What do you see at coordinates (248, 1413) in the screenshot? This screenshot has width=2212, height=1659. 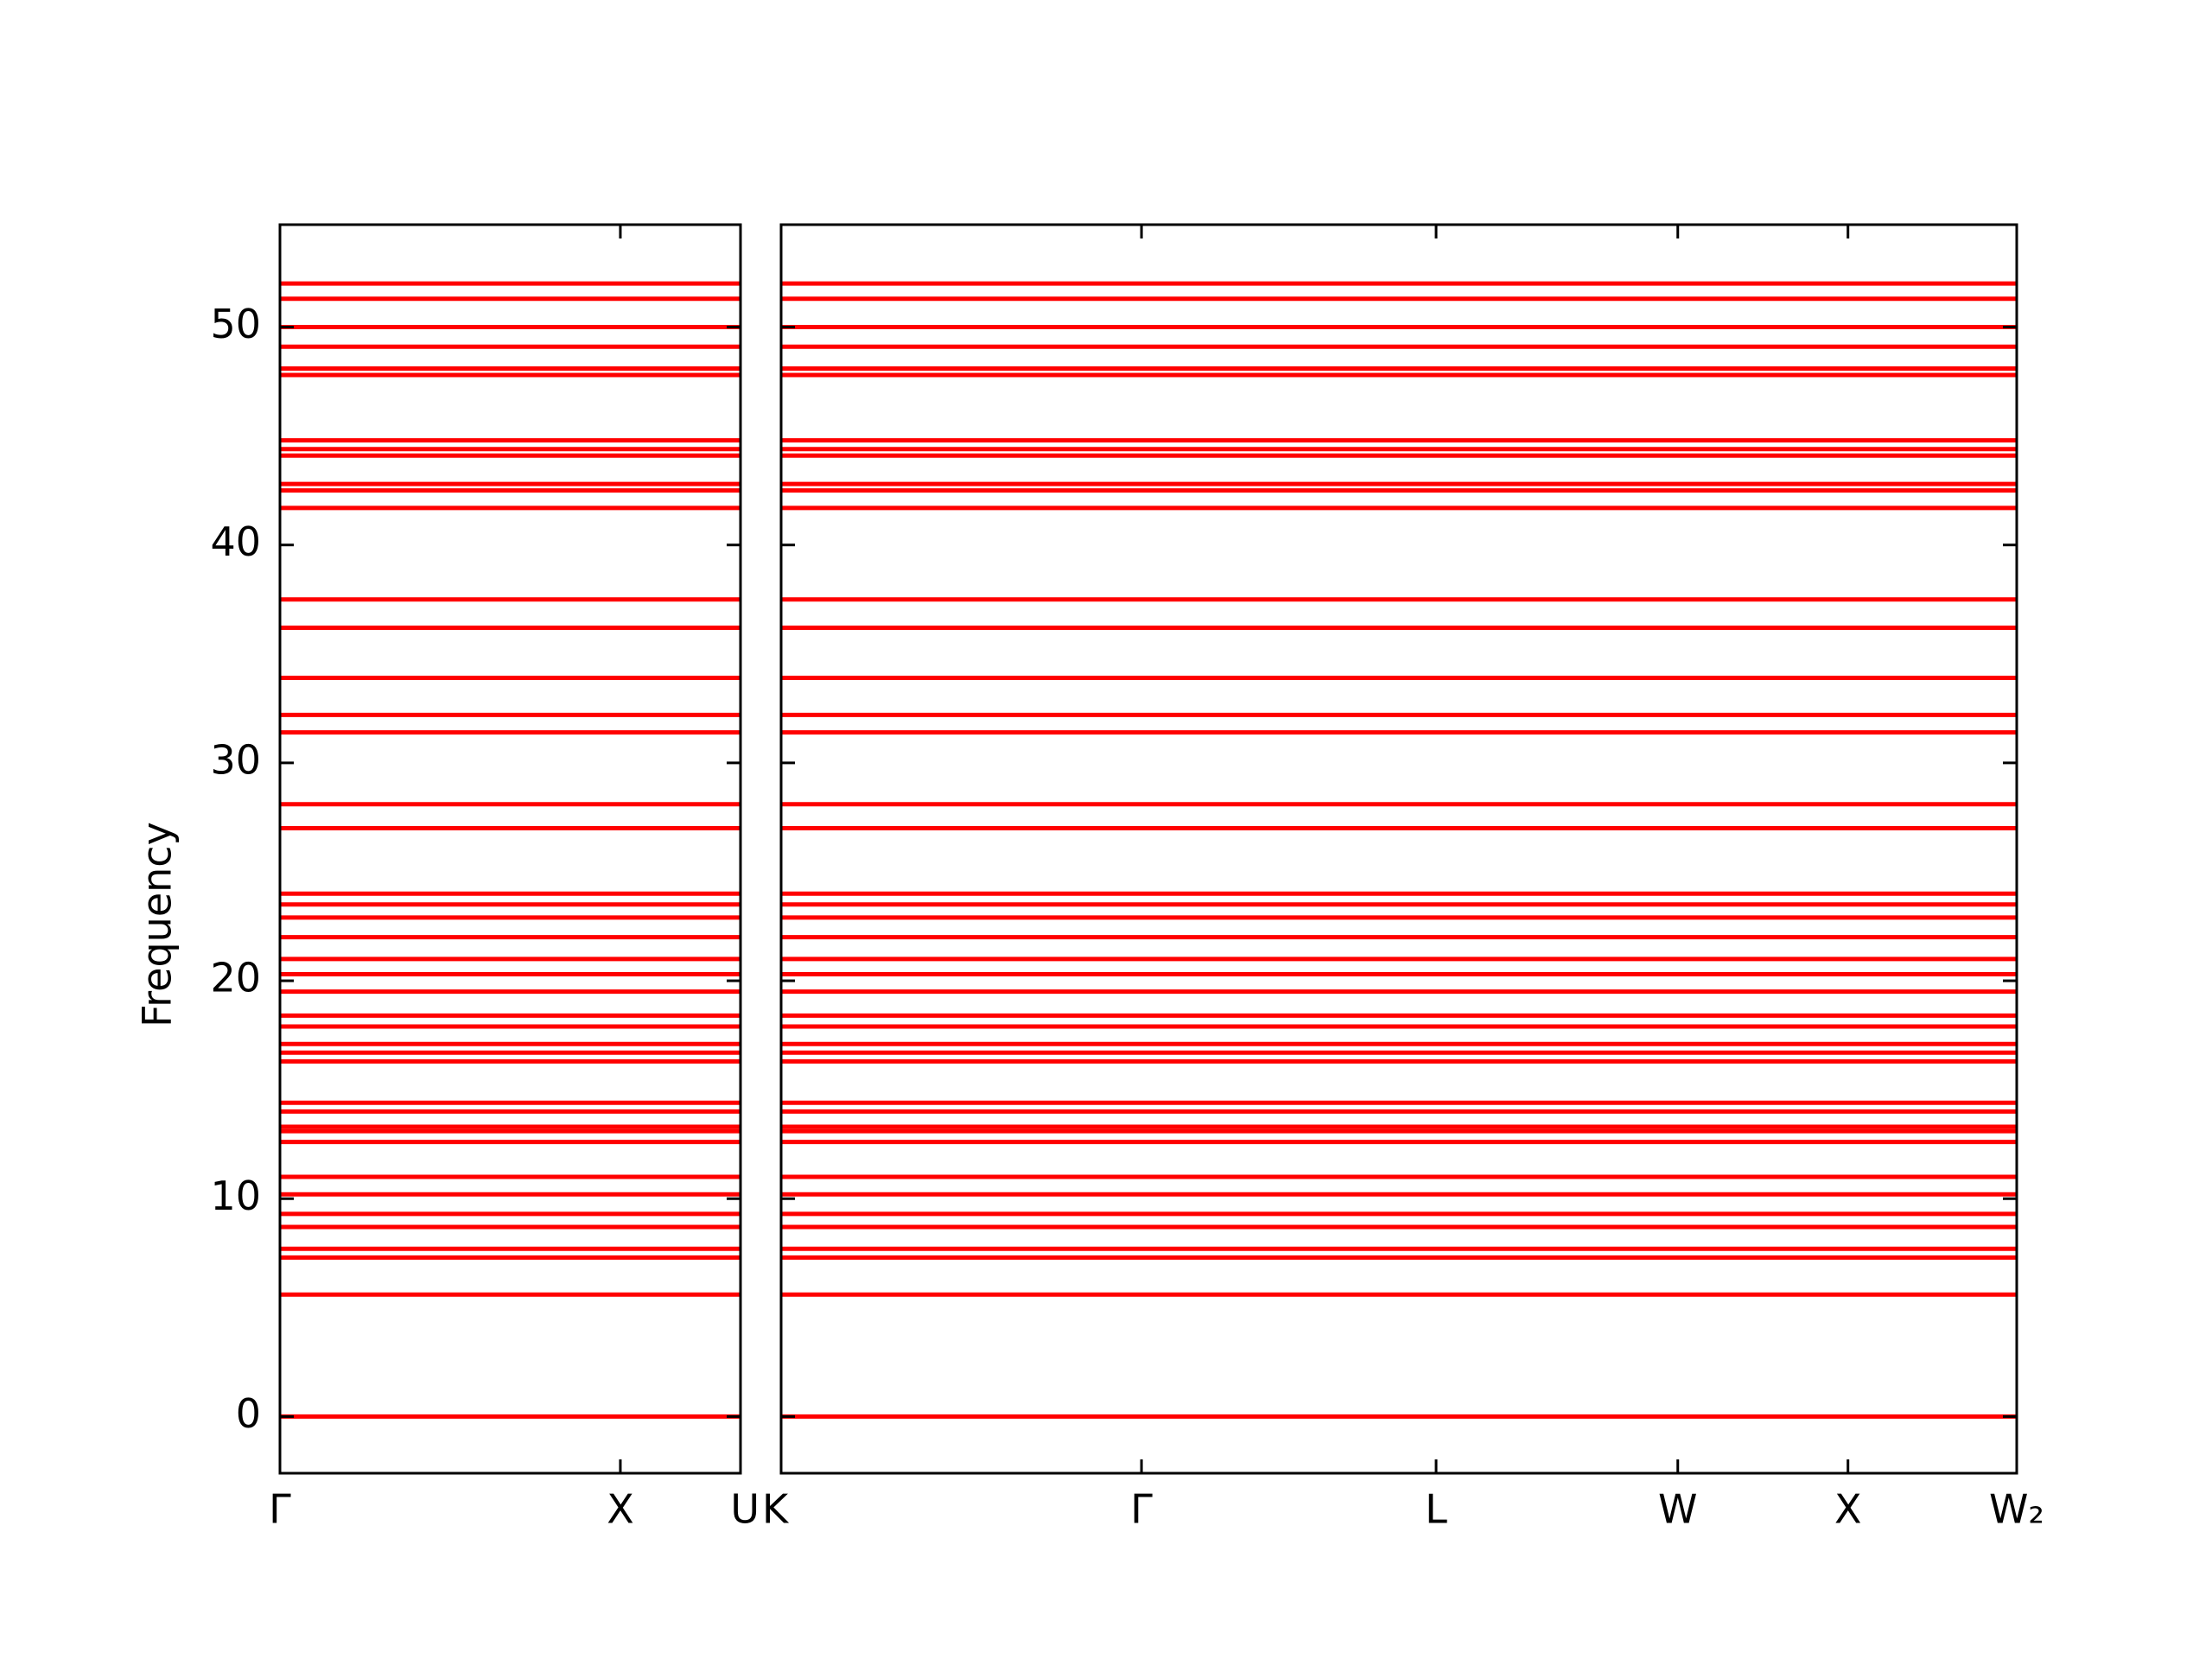 I see `y-tick-label: 0` at bounding box center [248, 1413].